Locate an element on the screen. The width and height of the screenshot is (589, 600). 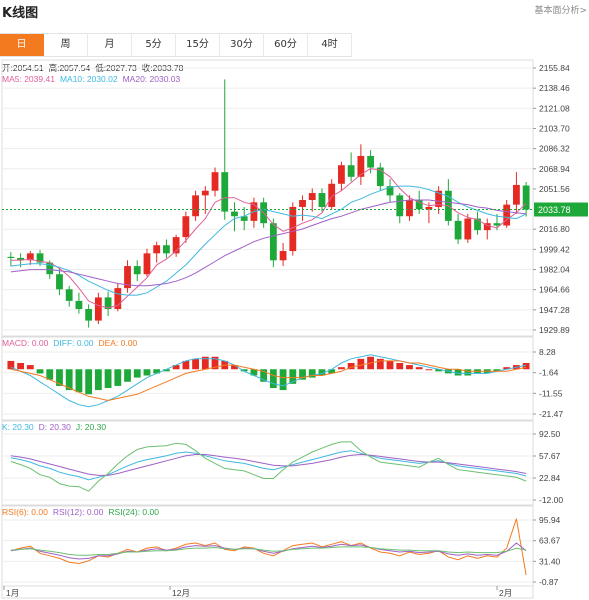
x-label-2: 2月 is located at coordinates (505, 593).